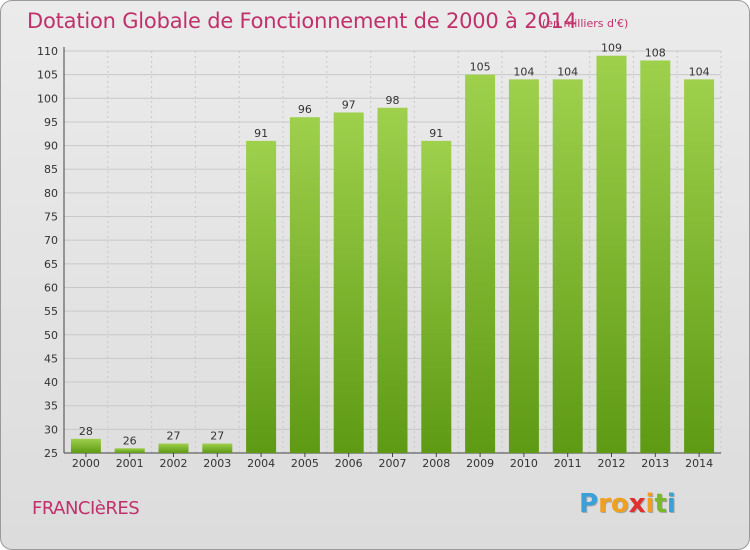 The width and height of the screenshot is (750, 550). I want to click on x-tick-label: 2002, so click(174, 463).